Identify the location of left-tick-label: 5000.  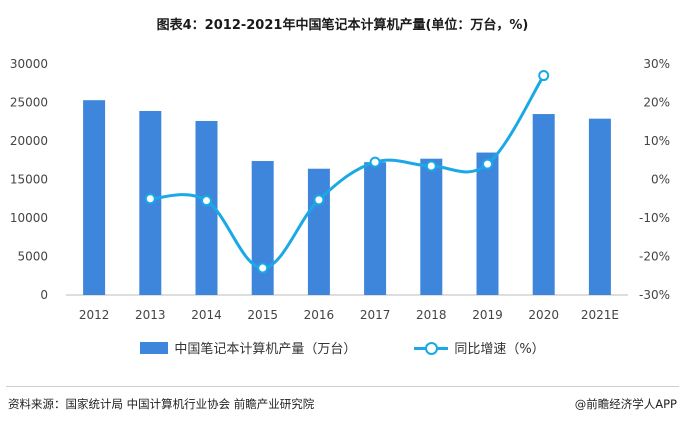
(32, 257).